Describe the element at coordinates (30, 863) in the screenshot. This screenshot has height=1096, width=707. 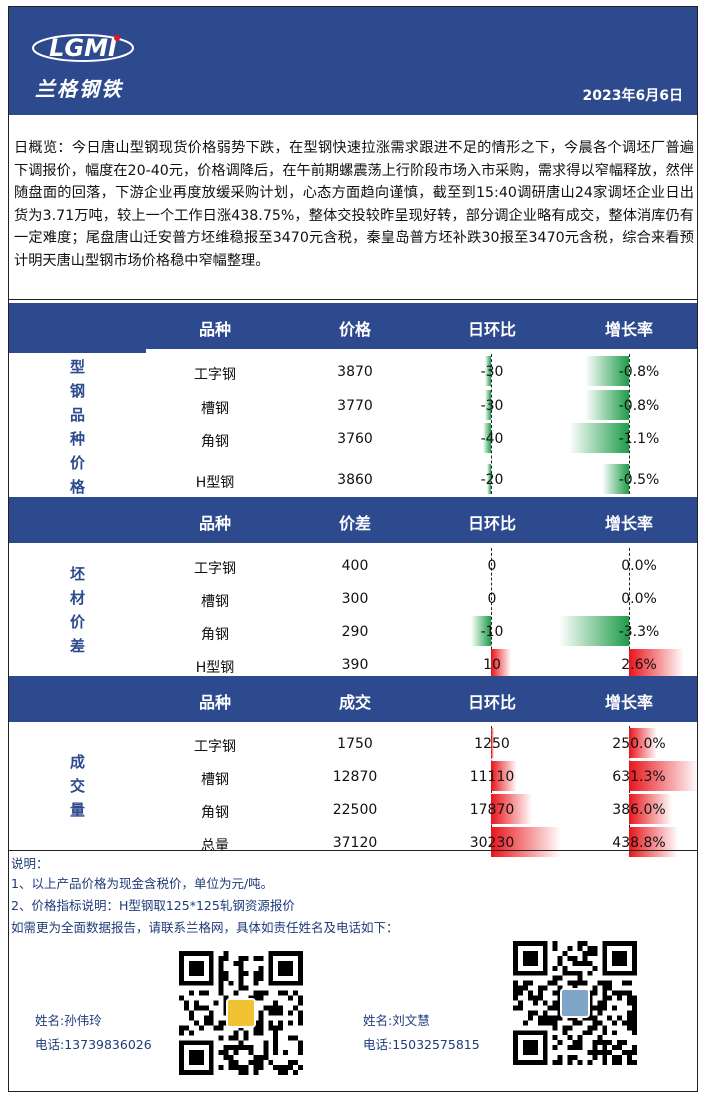
I see `notes-title: 说明：` at that location.